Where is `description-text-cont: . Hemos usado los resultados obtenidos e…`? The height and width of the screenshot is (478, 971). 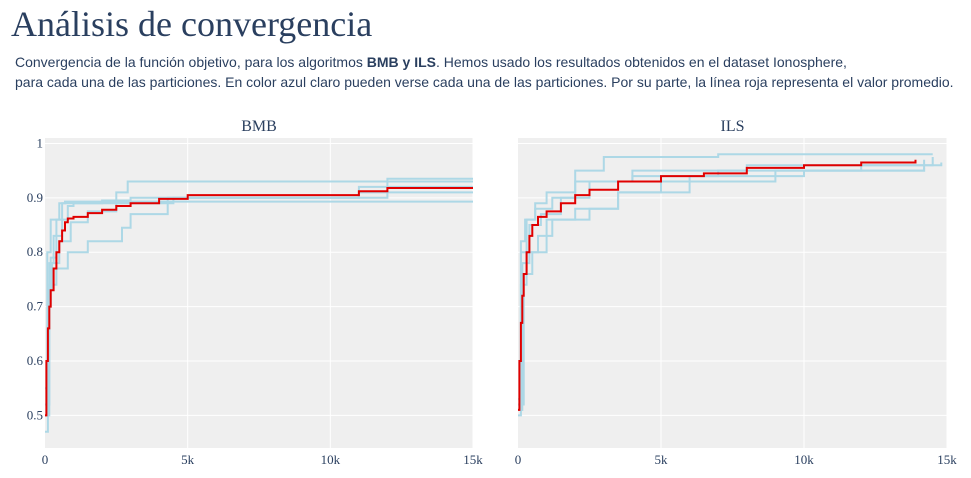
description-text-cont: . Hemos usado los resultados obtenidos e… is located at coordinates (641, 62).